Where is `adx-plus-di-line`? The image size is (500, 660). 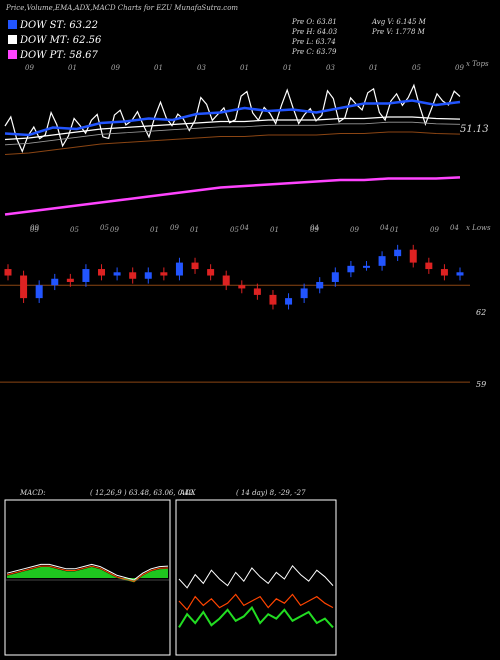
adx-plus-di-line is located at coordinates (256, 617).